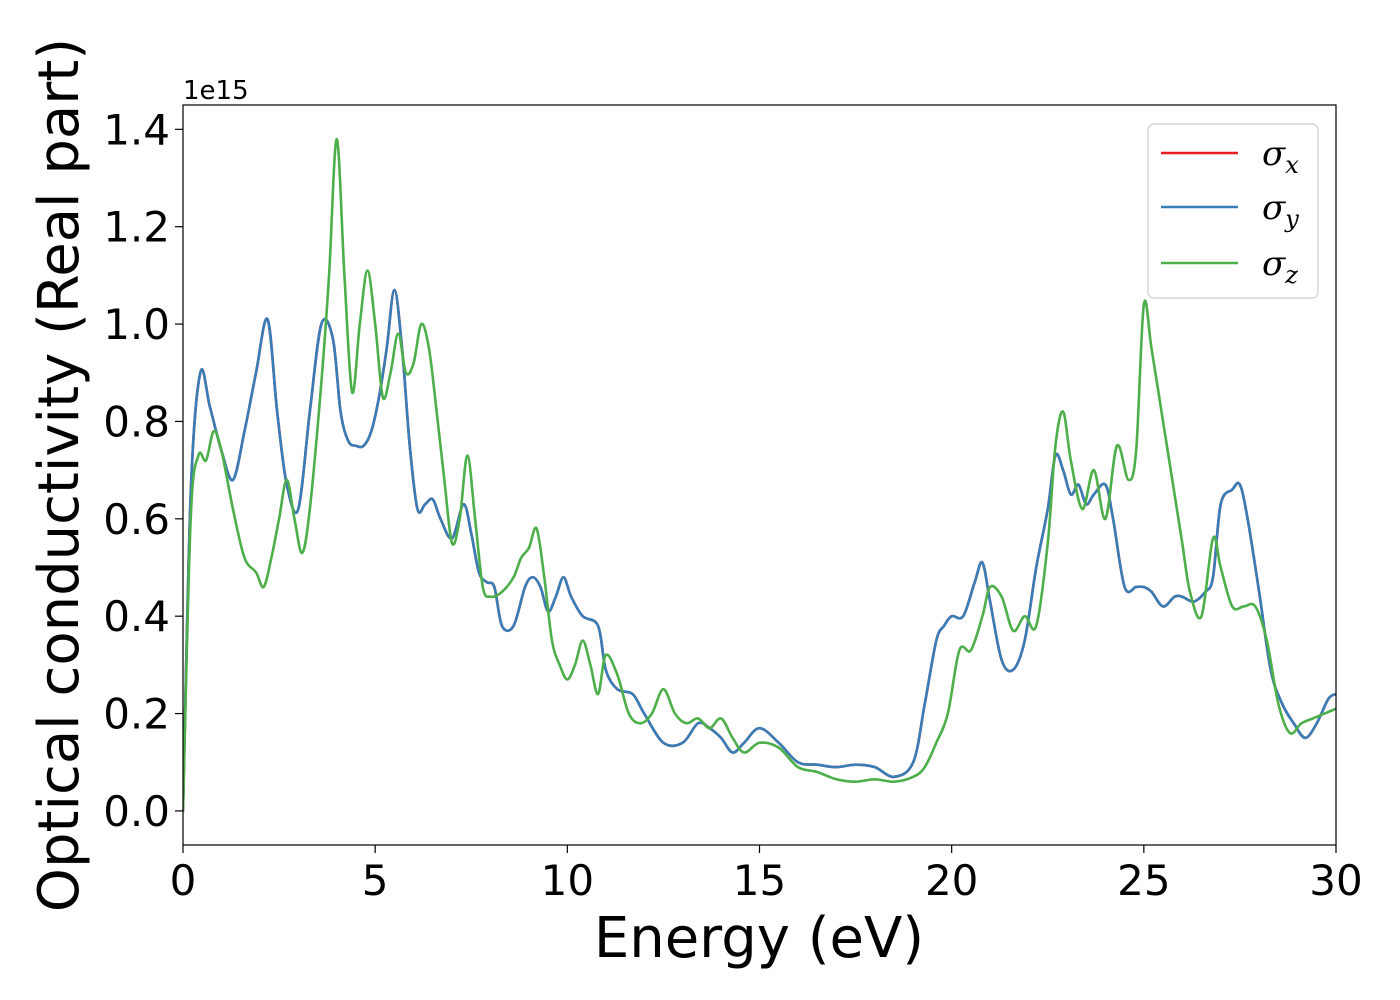  Describe the element at coordinates (1280, 156) in the screenshot. I see `legend-label-sigma-x: σx` at that location.